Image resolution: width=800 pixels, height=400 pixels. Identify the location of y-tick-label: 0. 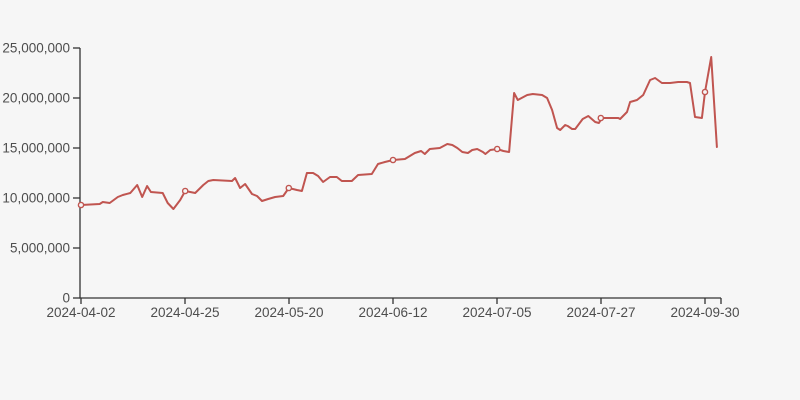
(66, 298).